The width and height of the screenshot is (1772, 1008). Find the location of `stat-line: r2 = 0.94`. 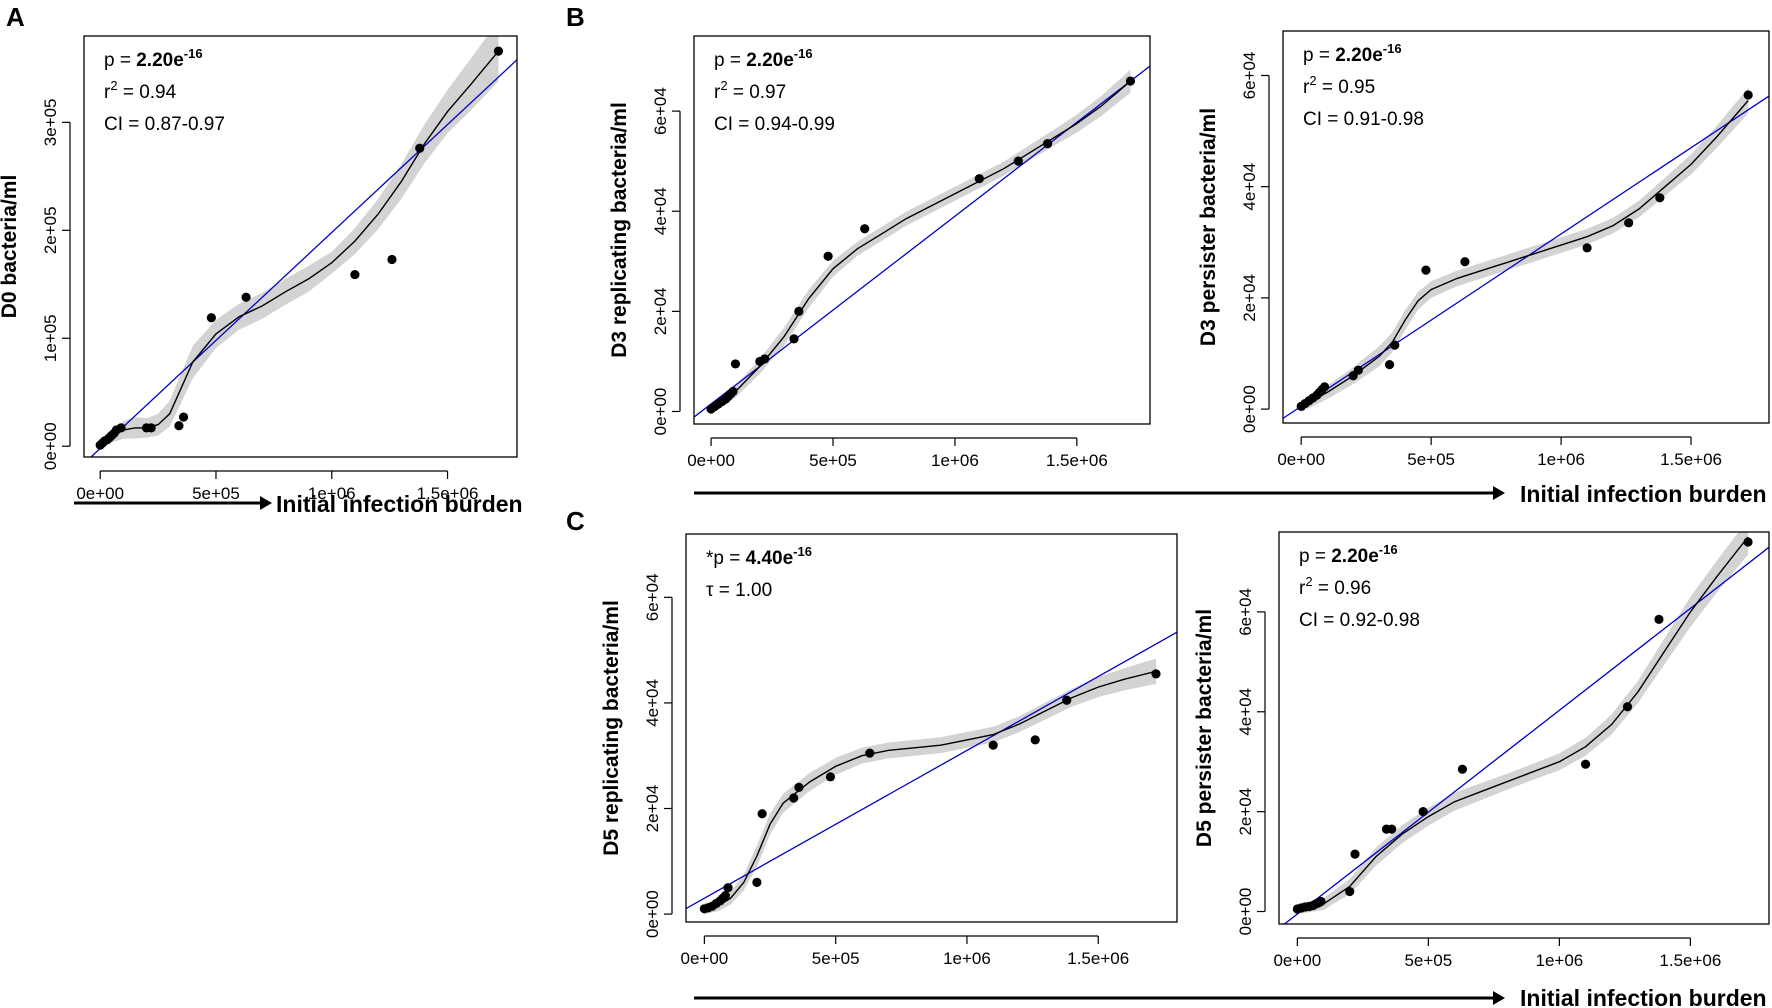

stat-line: r2 = 0.94 is located at coordinates (140, 90).